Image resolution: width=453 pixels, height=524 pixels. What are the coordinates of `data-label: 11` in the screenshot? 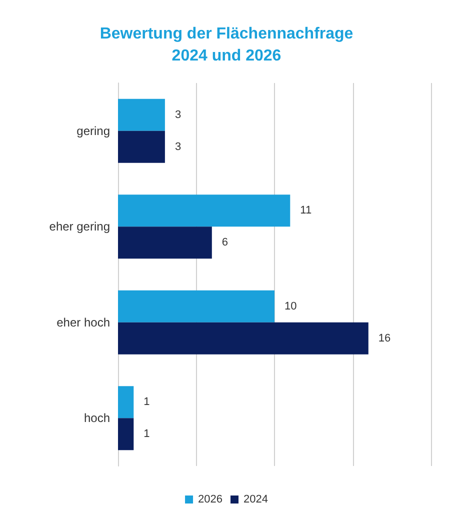 It's located at (306, 210).